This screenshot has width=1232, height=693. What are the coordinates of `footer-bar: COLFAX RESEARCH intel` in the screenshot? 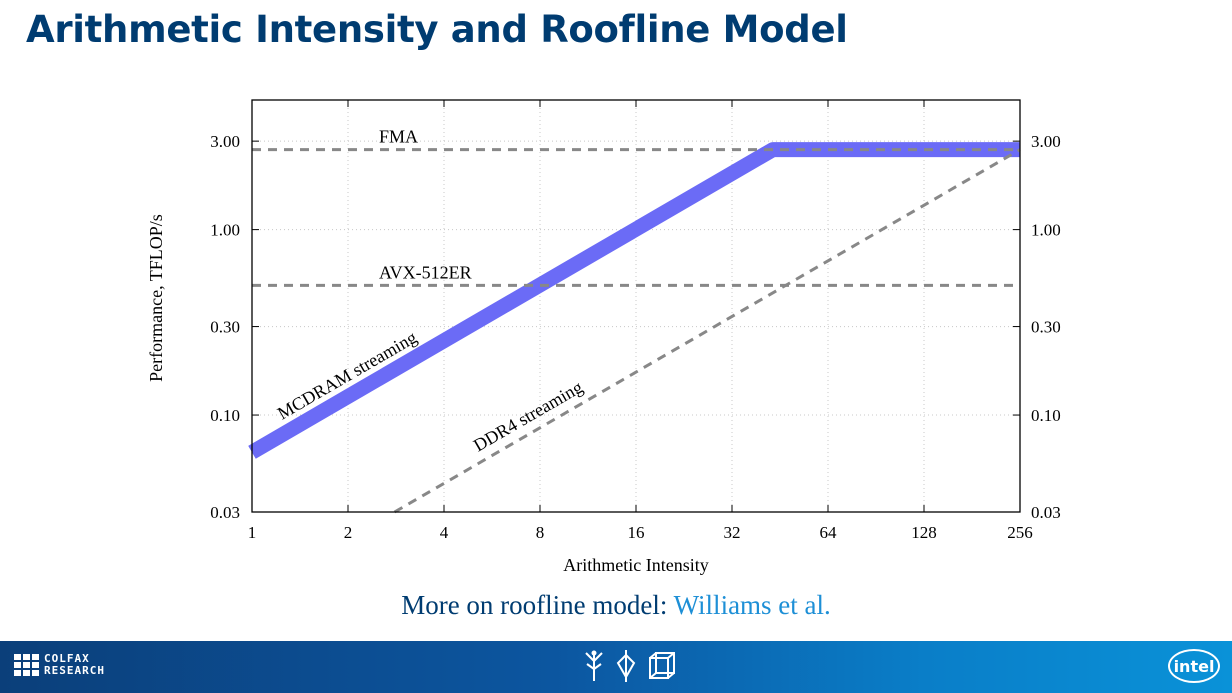 It's located at (616, 667).